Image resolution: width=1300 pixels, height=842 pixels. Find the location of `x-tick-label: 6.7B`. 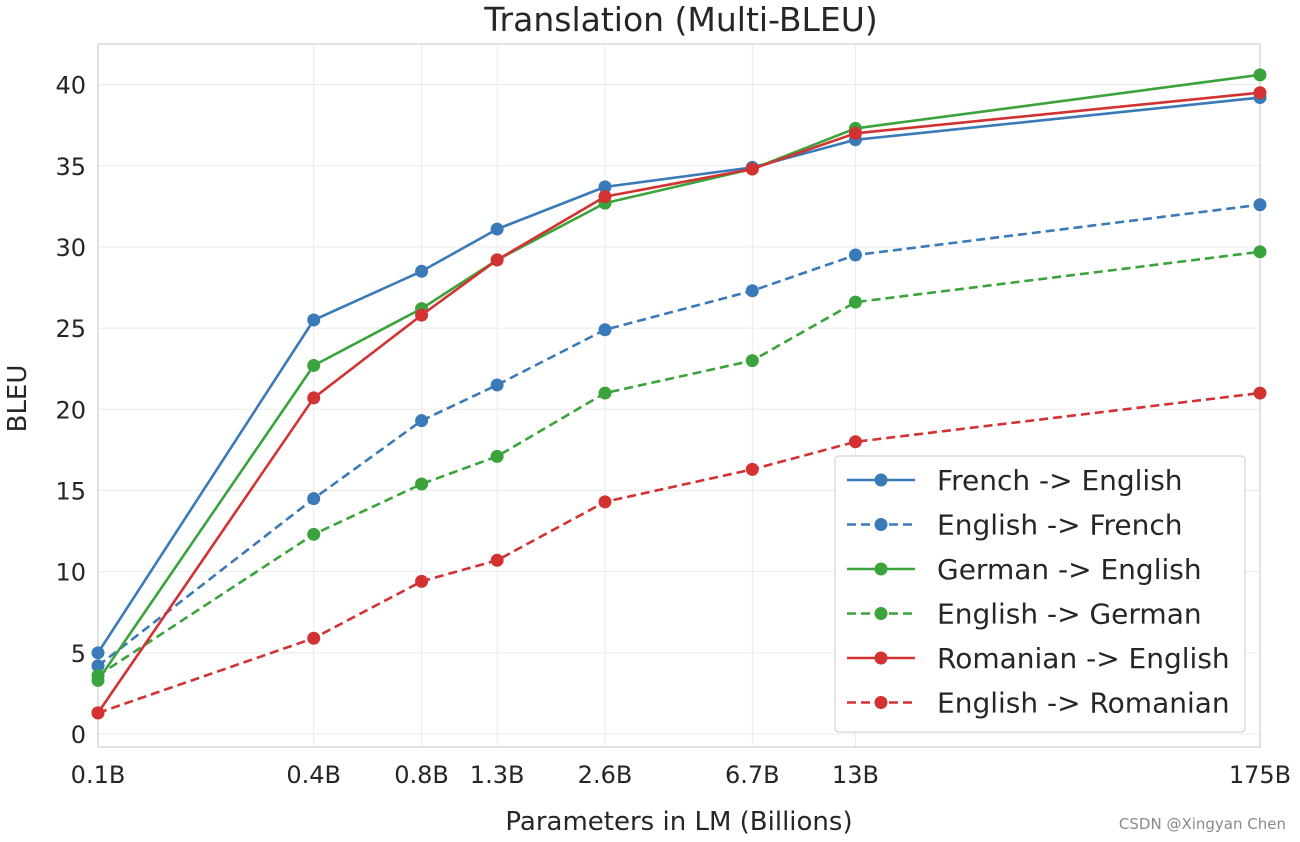

x-tick-label: 6.7B is located at coordinates (752, 775).